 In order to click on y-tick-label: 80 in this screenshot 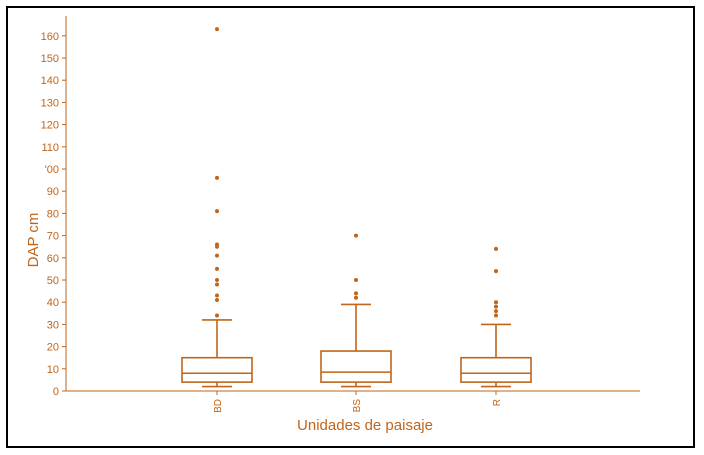, I will do `click(53, 214)`.